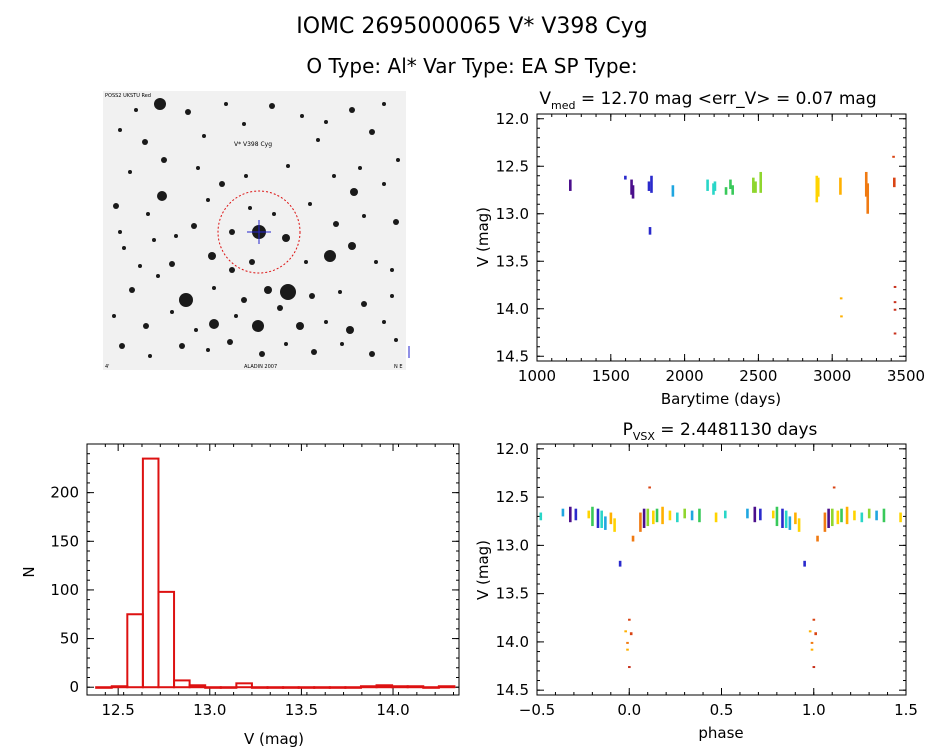 The height and width of the screenshot is (747, 944). I want to click on y-tick-label: 50, so click(69, 639).